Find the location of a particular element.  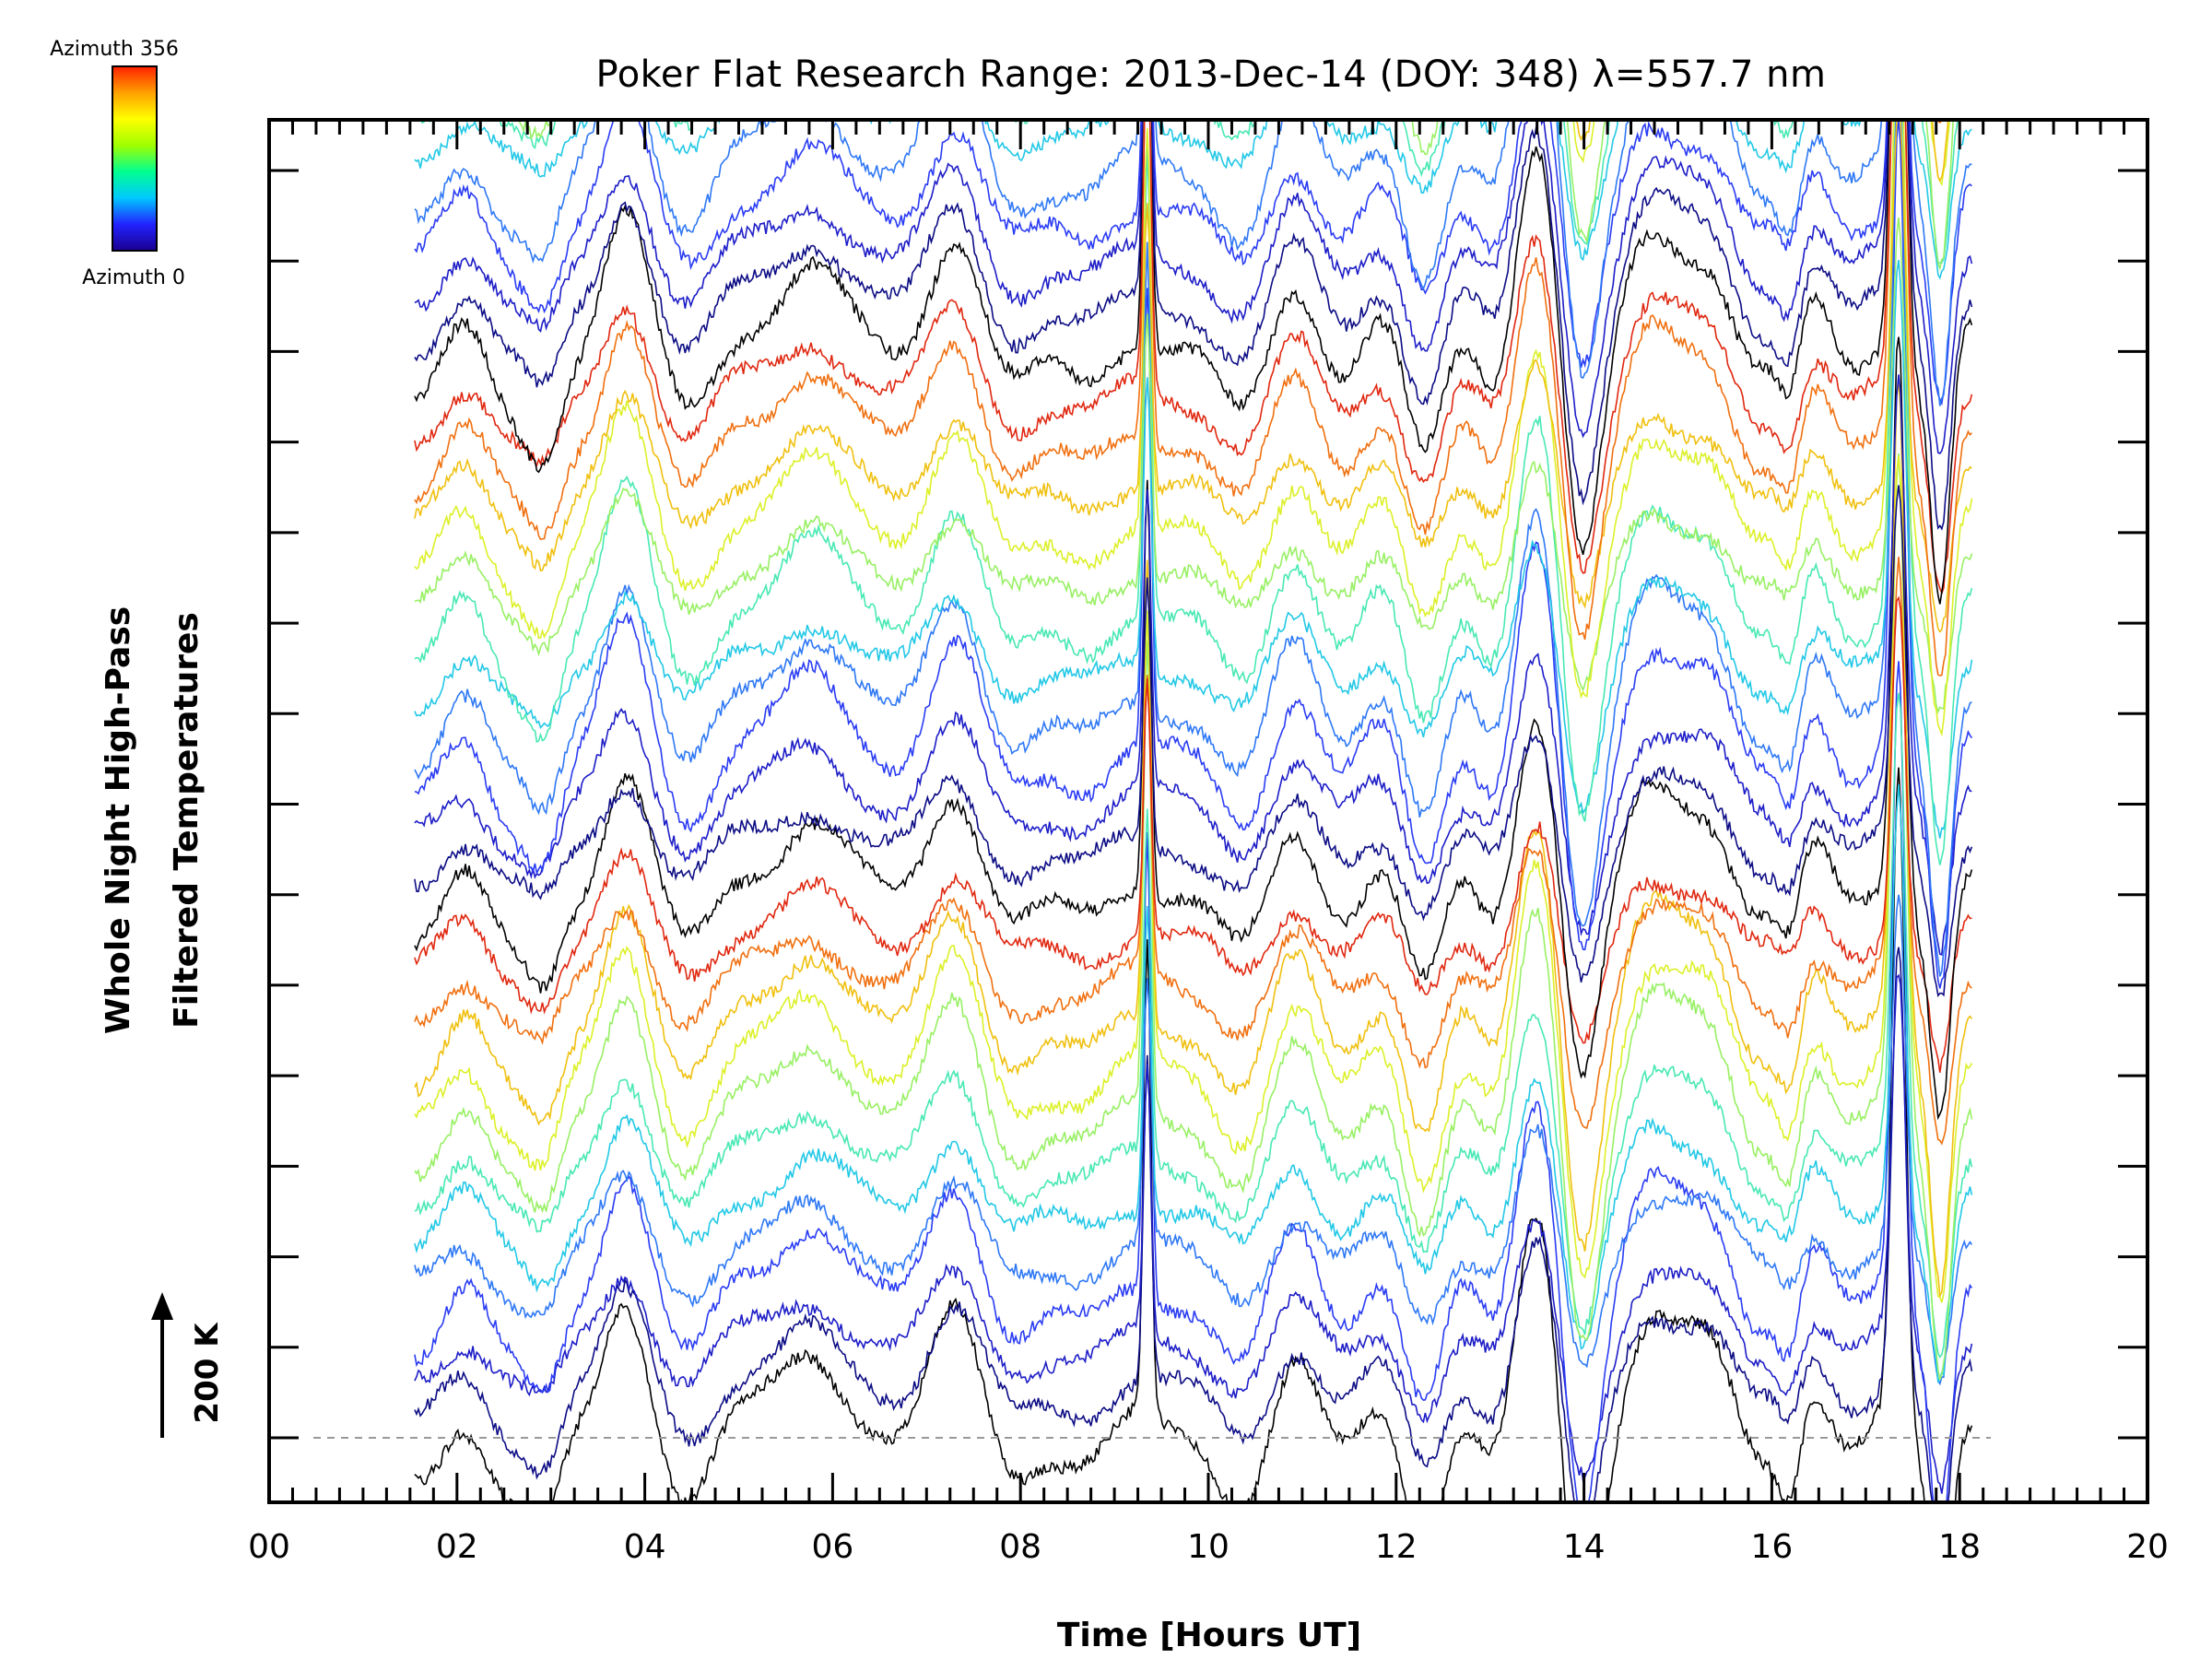

x-tick-label: 06 is located at coordinates (832, 1547).